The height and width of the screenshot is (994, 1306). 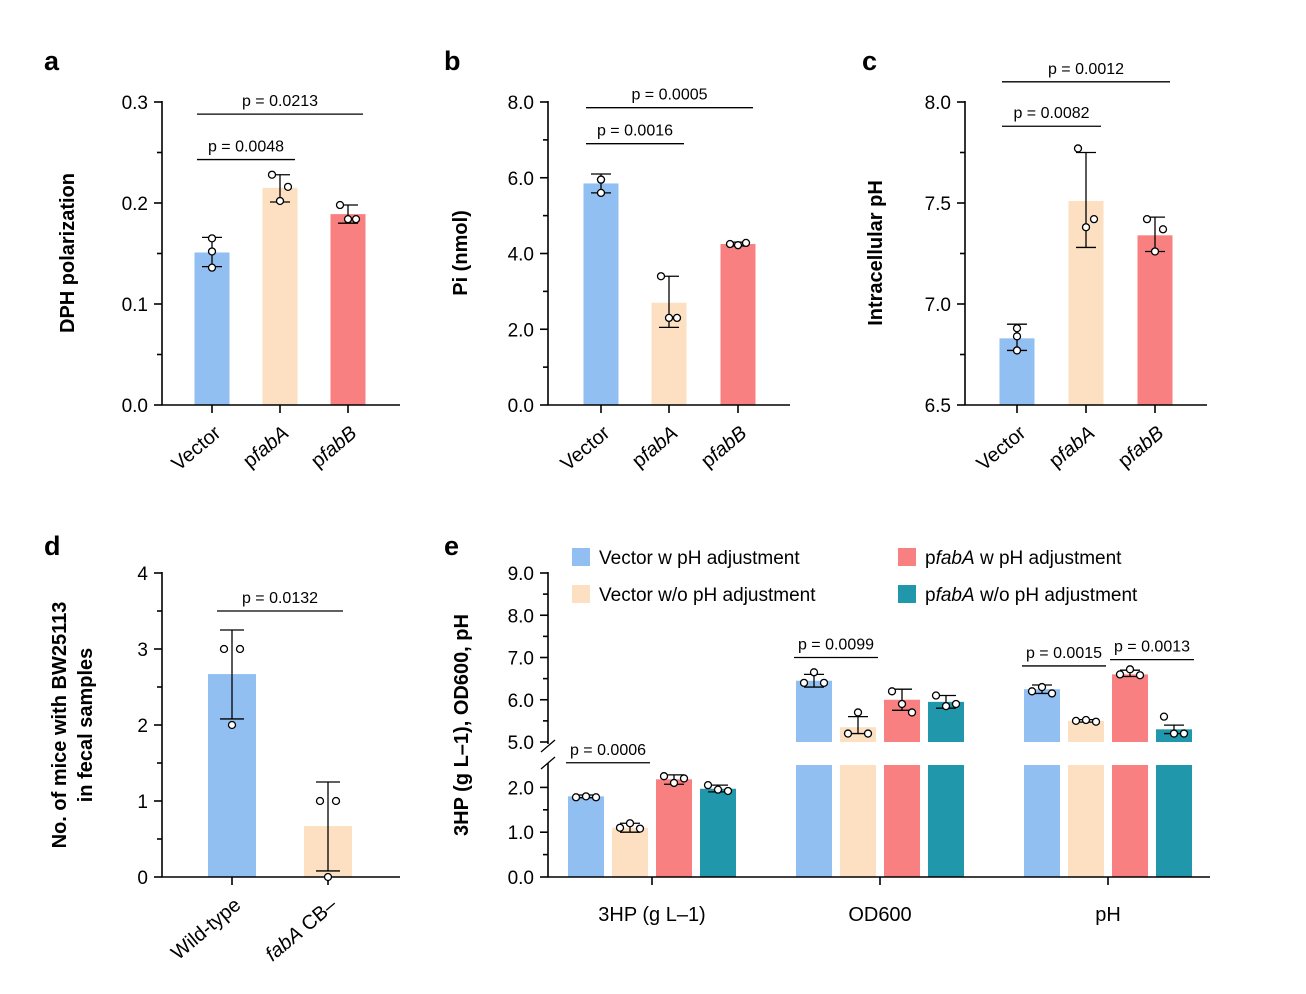 I want to click on x-tick-label: Vector, so click(x=1002, y=449).